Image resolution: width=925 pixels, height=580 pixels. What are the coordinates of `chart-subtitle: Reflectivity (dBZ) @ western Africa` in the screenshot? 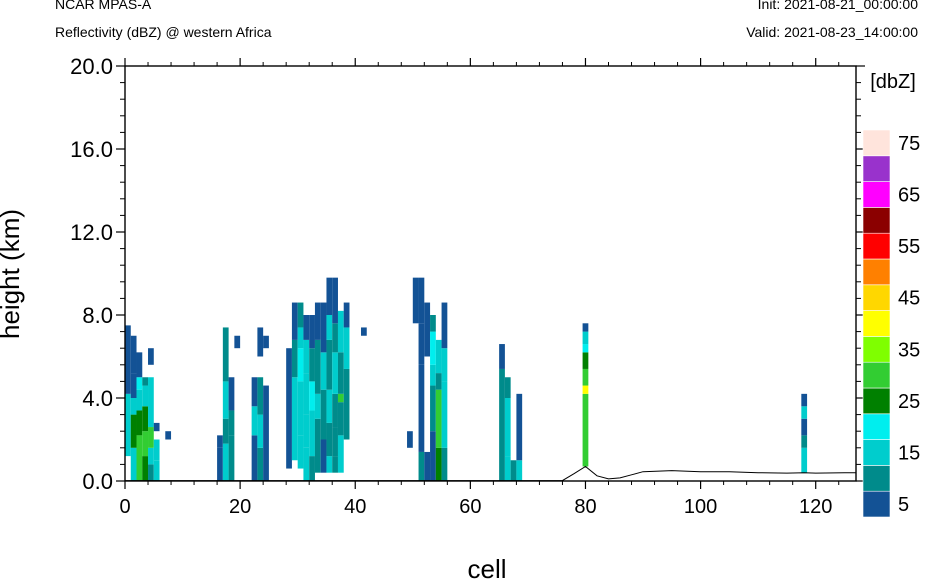 It's located at (163, 32).